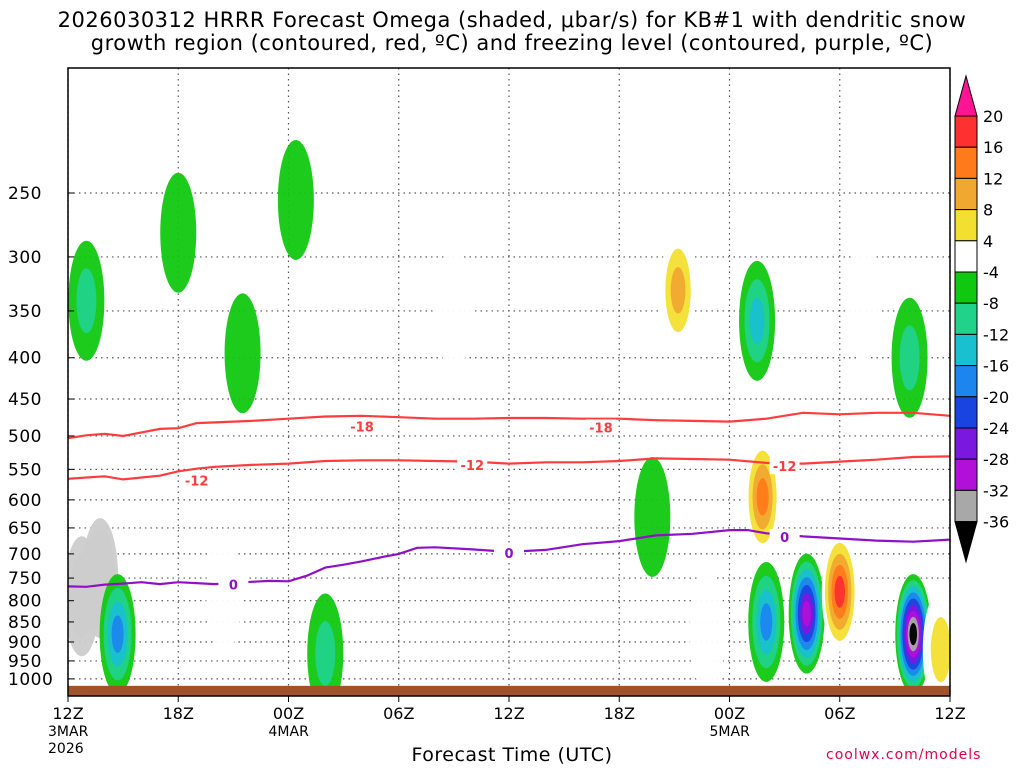  I want to click on freezing-level-0-line, so click(509, 558).